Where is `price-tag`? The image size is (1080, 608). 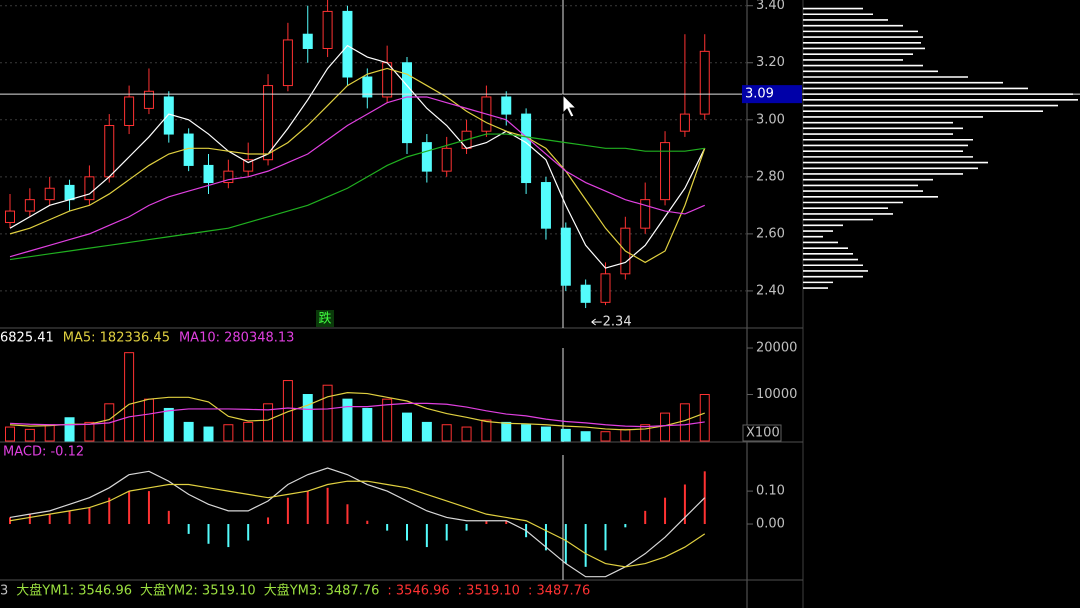 price-tag is located at coordinates (772, 94).